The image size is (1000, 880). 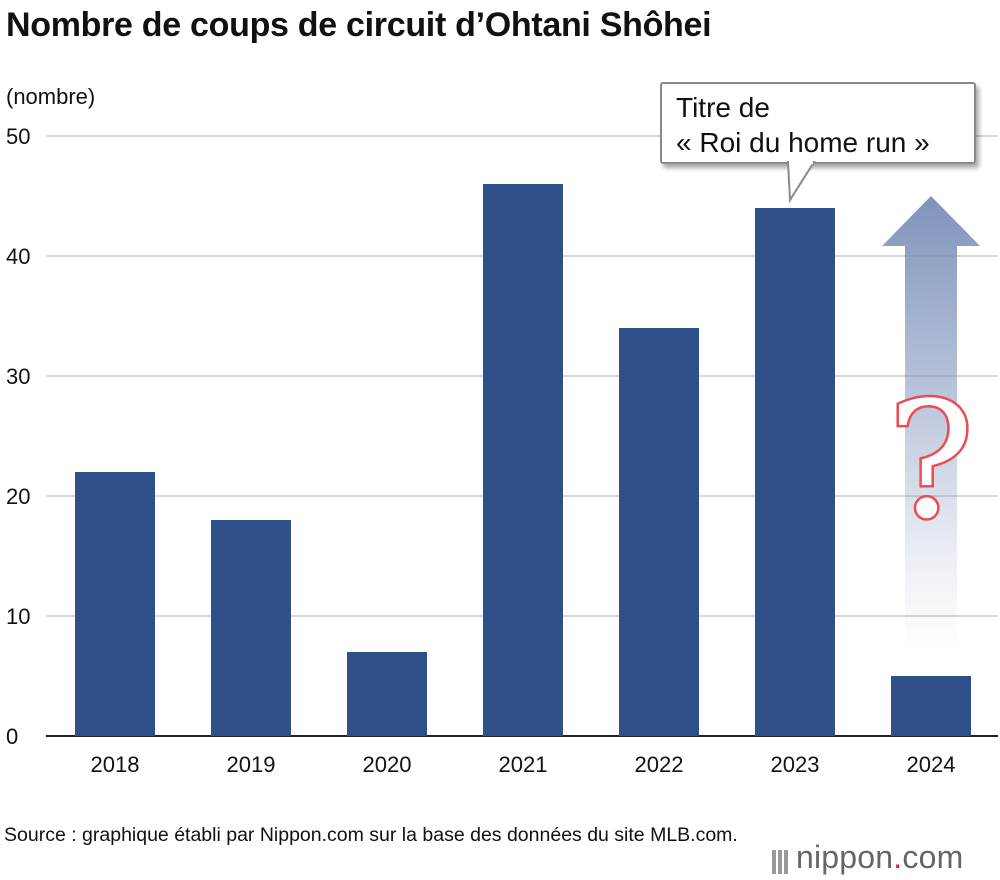 I want to click on x-tick-label: 2021, so click(x=523, y=764).